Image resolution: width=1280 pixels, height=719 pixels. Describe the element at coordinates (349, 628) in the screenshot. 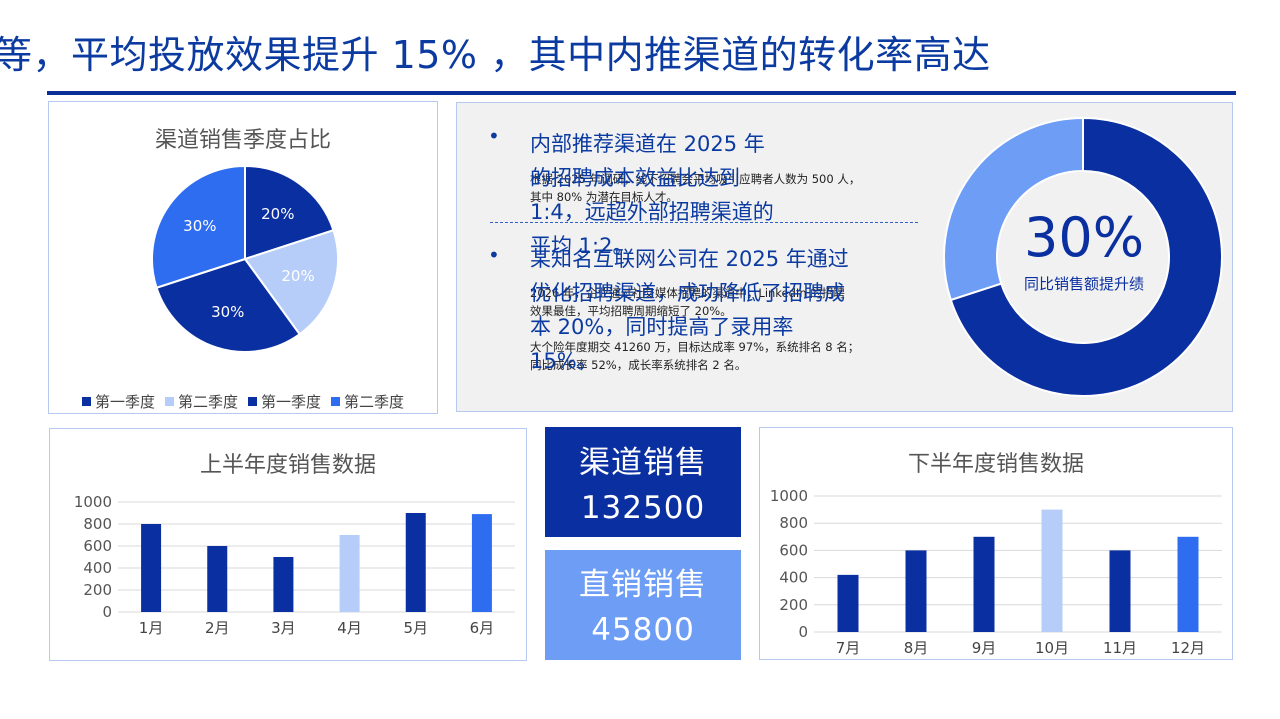

I see `x-tick-label: 4月` at that location.